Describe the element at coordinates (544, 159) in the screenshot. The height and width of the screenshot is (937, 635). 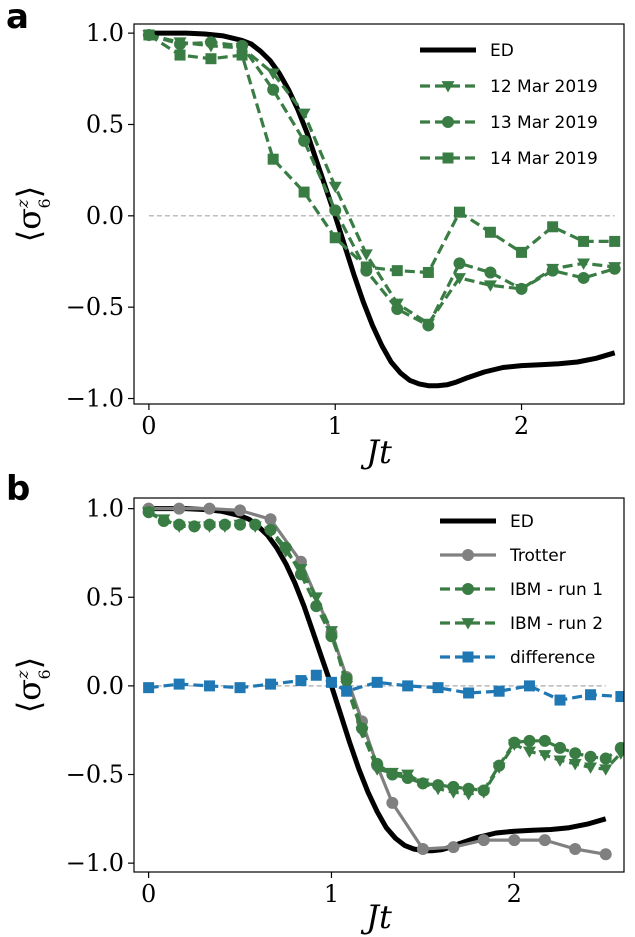
I see `legend-label: 14 Mar 2019` at that location.